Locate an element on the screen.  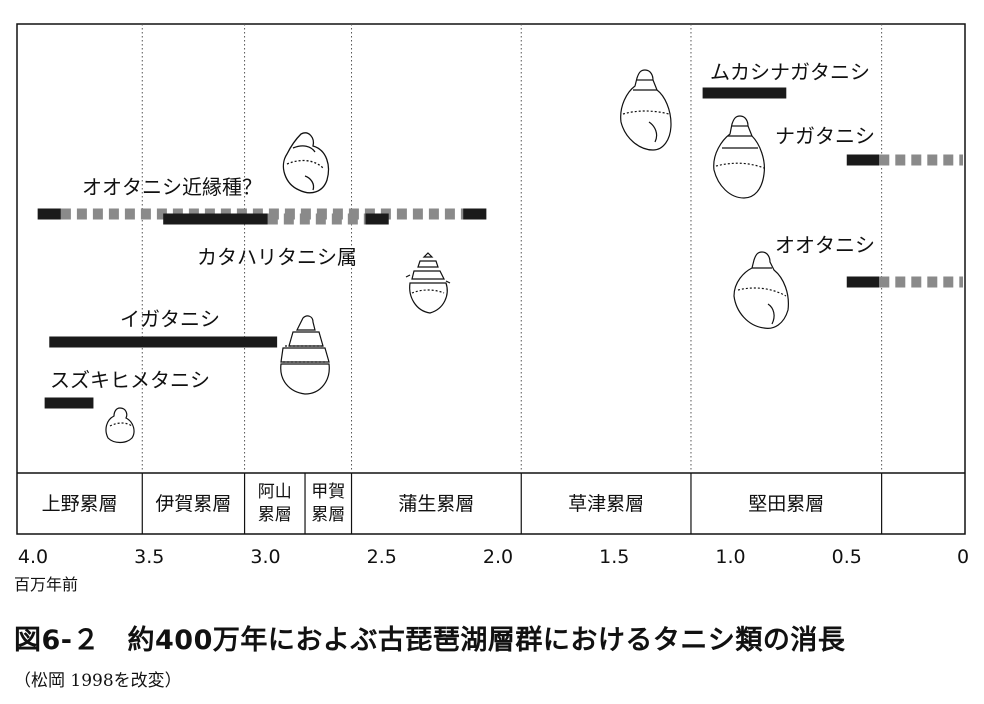
species-label: オオタニシ近縁種？ is located at coordinates (172, 187).